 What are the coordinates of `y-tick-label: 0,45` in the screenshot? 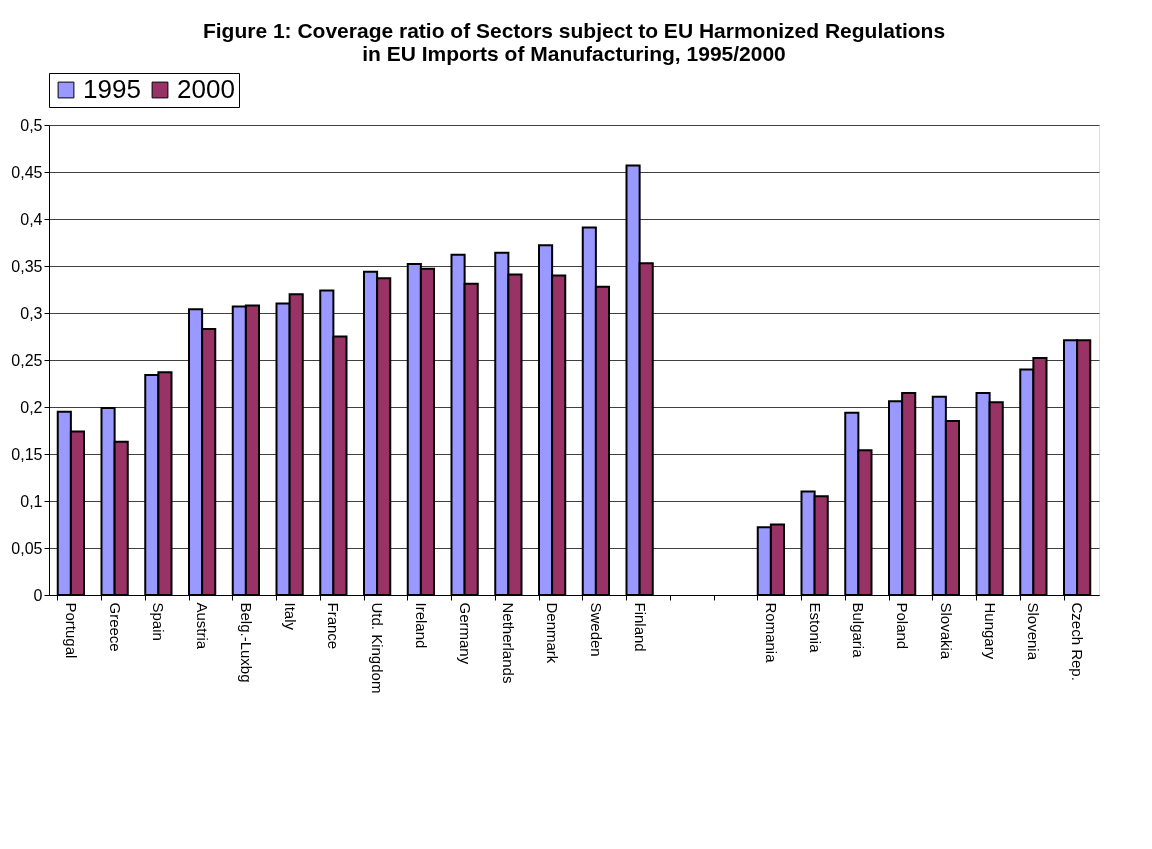 It's located at (27, 172).